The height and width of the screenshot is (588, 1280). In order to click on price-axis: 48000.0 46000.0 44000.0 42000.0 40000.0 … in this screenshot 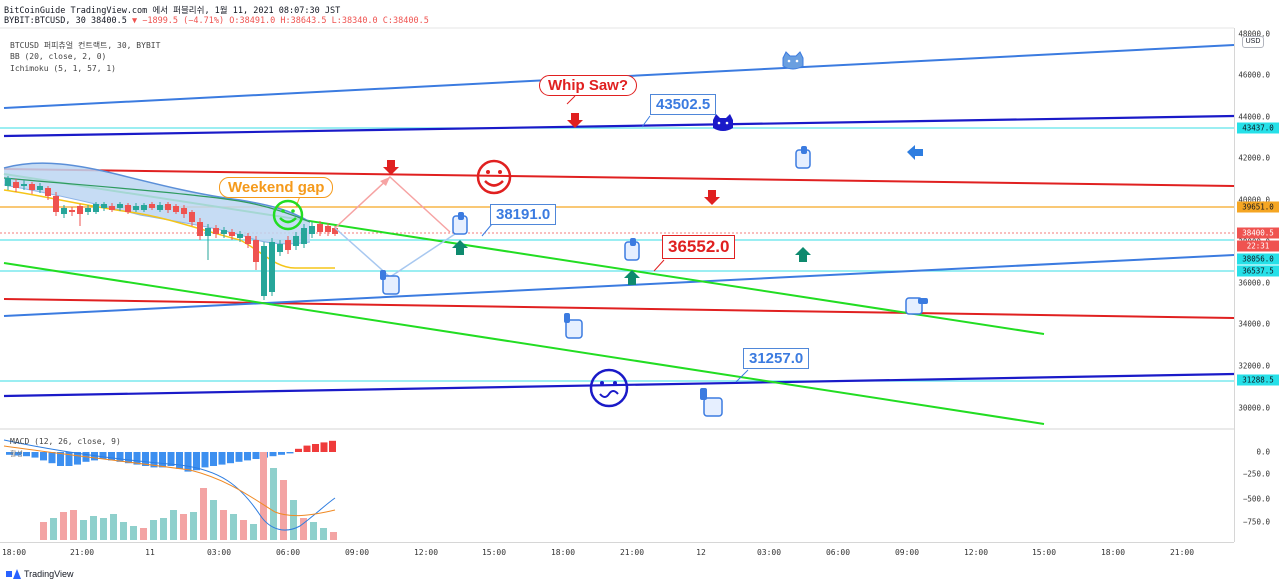, I will do `click(1257, 285)`.